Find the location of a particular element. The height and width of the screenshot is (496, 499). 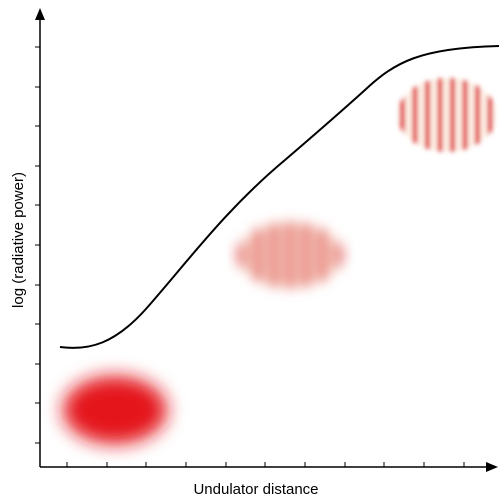

y-ticks is located at coordinates (37, 245).